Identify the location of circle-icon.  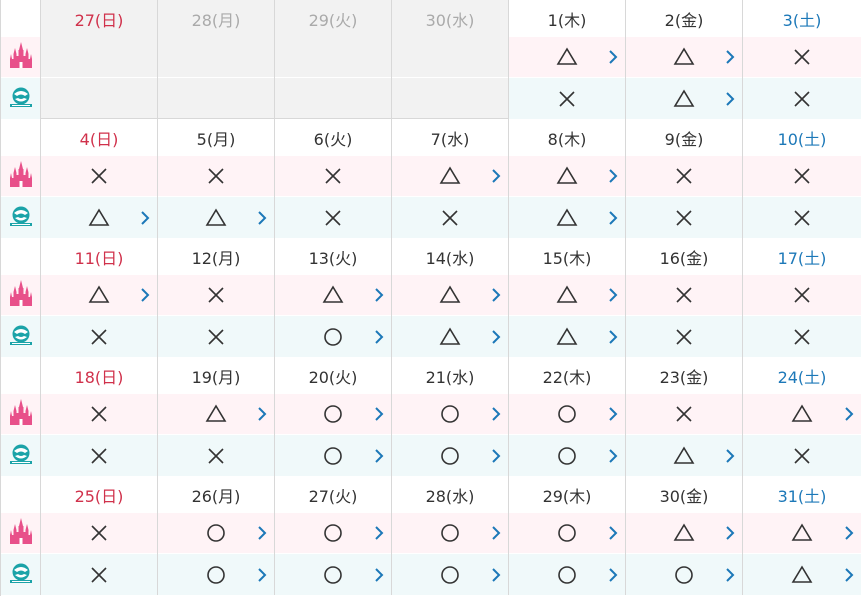
(567, 414).